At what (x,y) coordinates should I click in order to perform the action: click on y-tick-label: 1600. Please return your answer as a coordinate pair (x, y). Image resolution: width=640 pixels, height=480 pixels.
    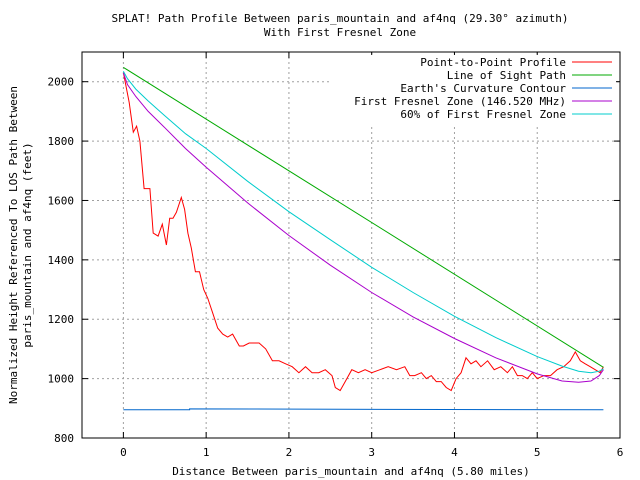
    Looking at the image, I should click on (61, 200).